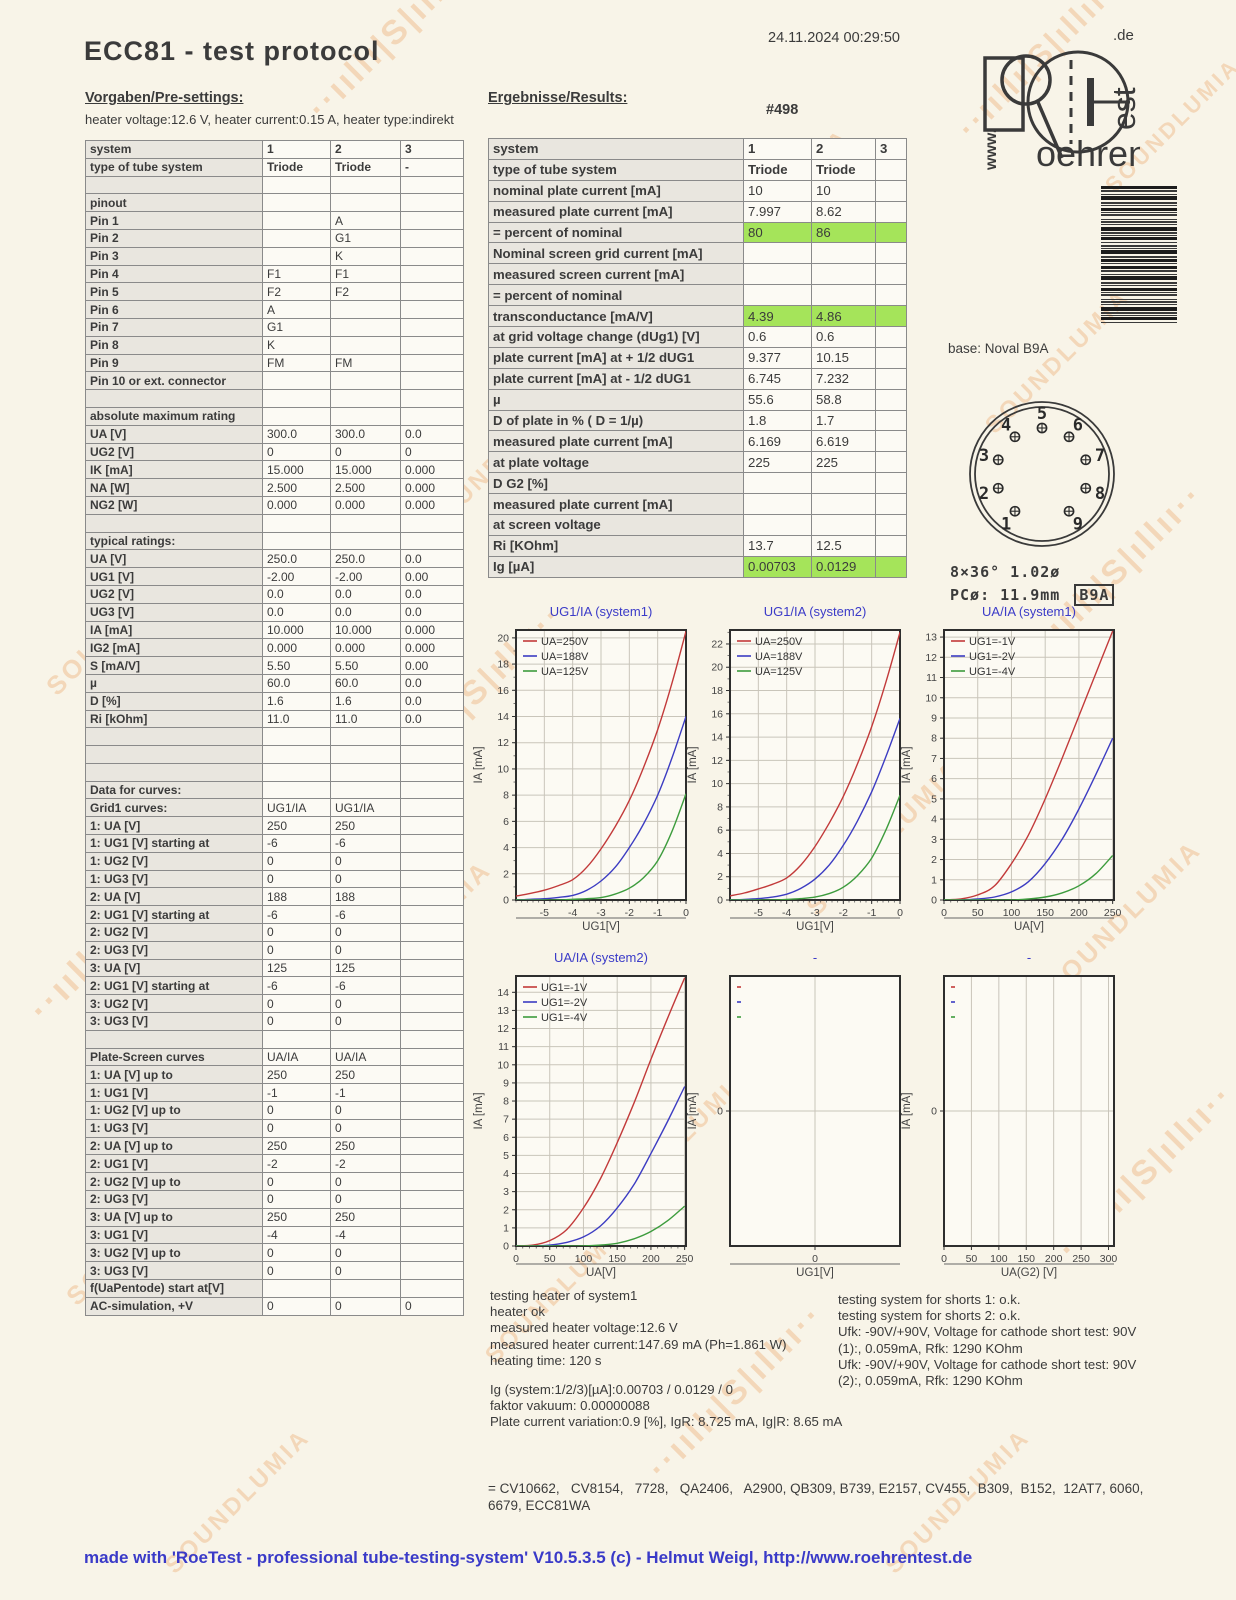 This screenshot has height=1600, width=1236. What do you see at coordinates (1123, 108) in the screenshot?
I see `logo-est: est` at bounding box center [1123, 108].